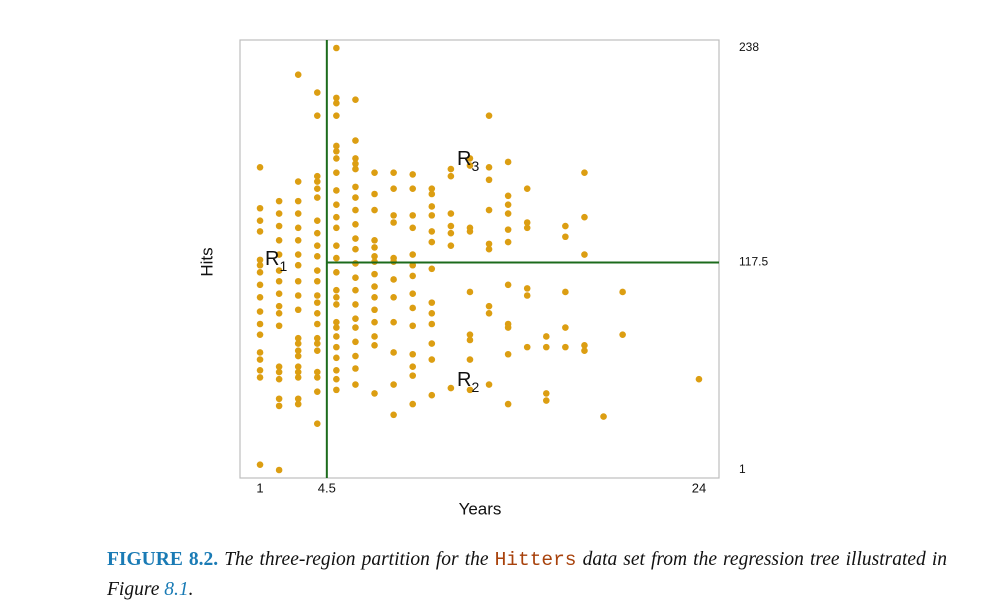  I want to click on y-tick-label: 117.5, so click(753, 262).